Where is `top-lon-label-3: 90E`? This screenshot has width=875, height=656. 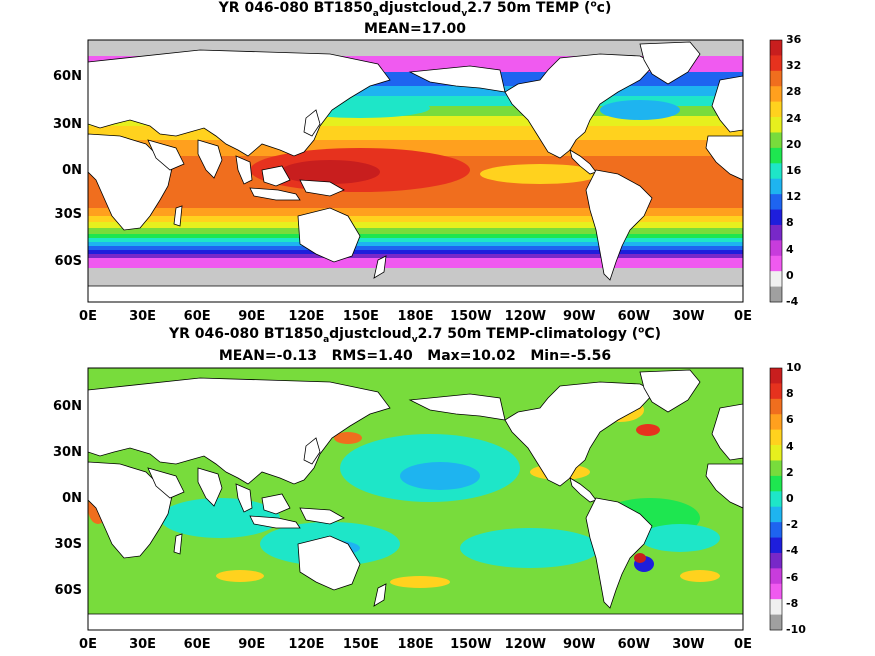
top-lon-label-3: 90E is located at coordinates (252, 316).